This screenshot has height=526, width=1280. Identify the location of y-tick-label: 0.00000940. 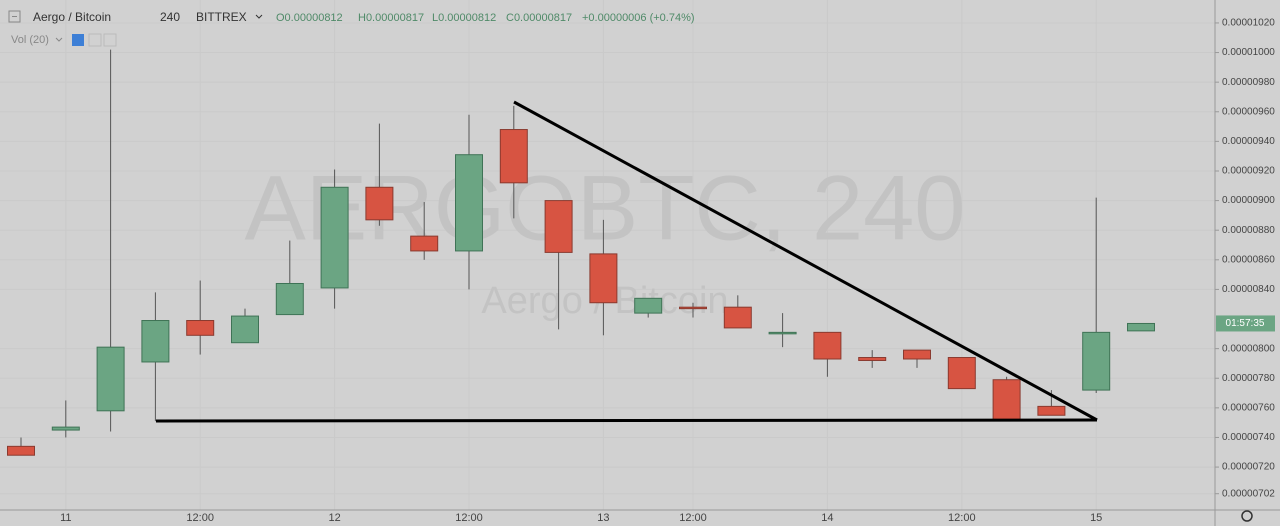
(1248, 141).